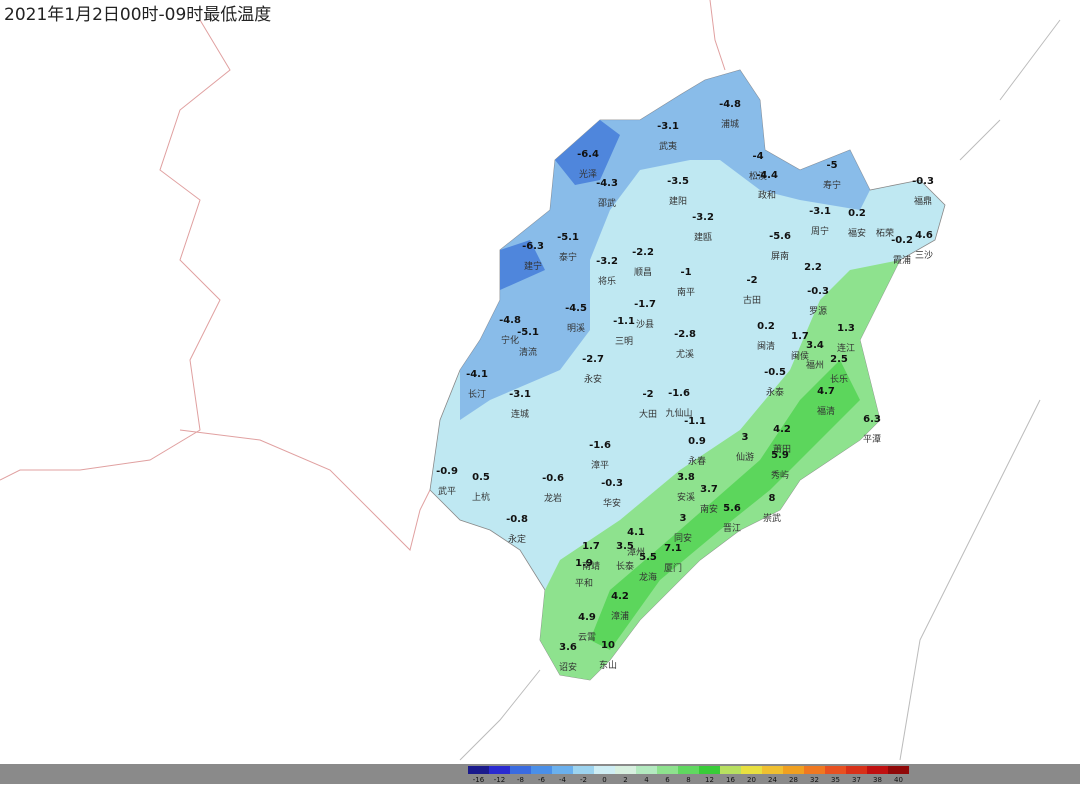 The image size is (1080, 788). Describe the element at coordinates (636, 552) in the screenshot. I see `station-name: 漳州` at that location.